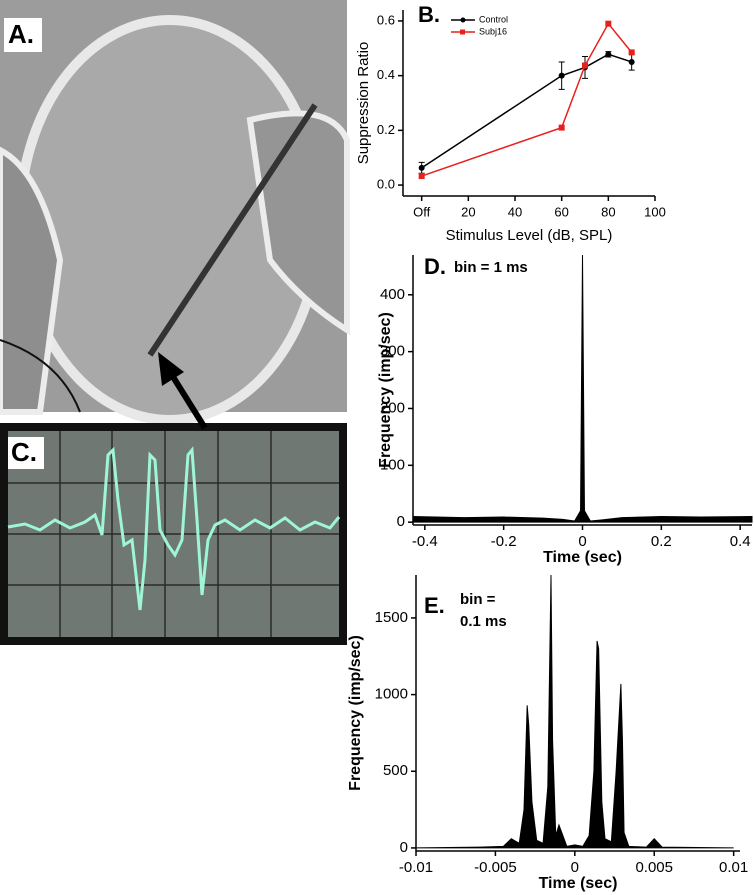 This screenshot has width=754, height=895. What do you see at coordinates (740, 541) in the screenshot?
I see `x-tick-label: 0.4` at bounding box center [740, 541].